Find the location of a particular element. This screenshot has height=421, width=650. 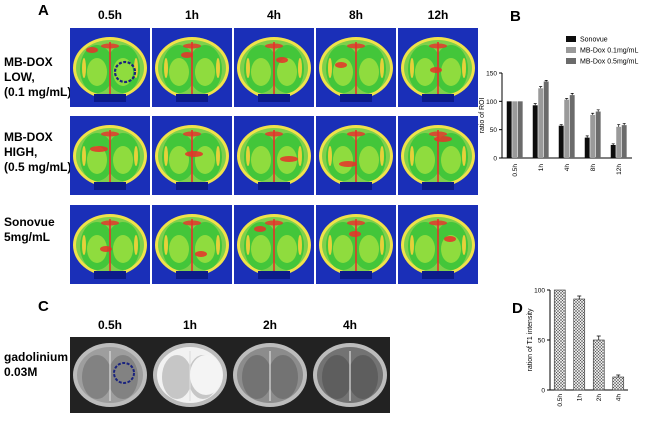

panel-a-time-label: 4h is located at coordinates (273, 15).